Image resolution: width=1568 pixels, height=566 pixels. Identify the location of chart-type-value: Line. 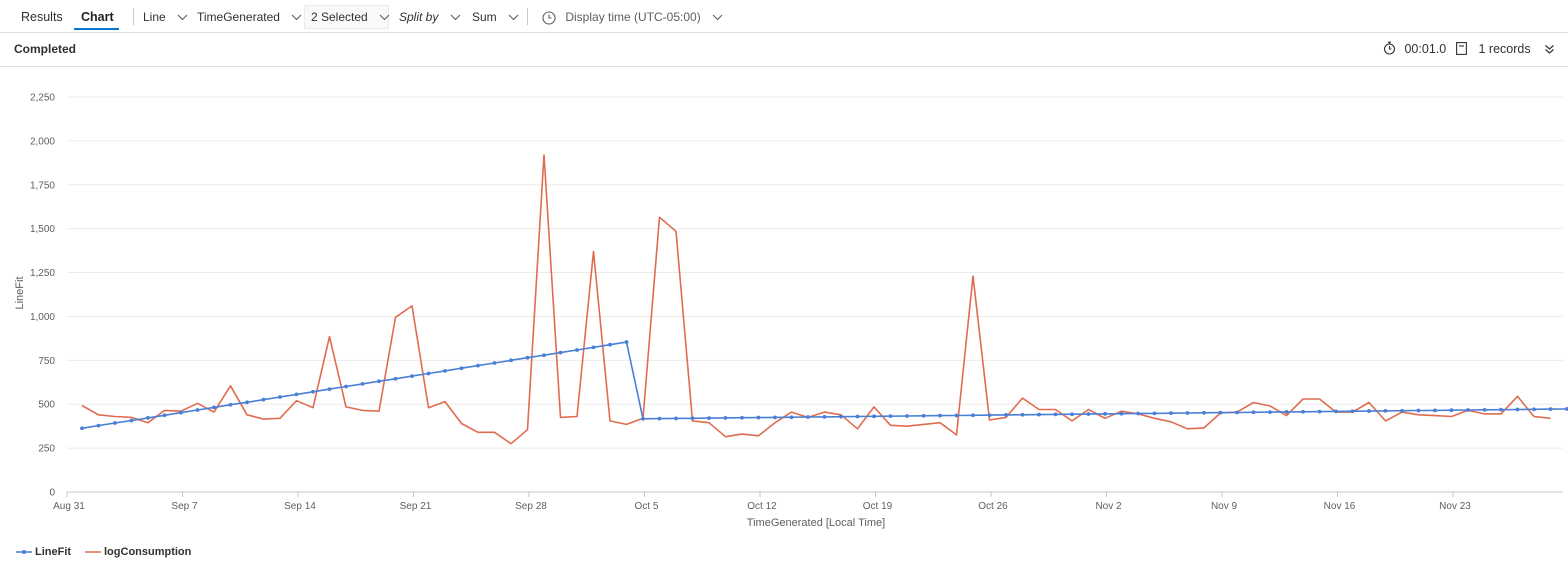
(154, 17).